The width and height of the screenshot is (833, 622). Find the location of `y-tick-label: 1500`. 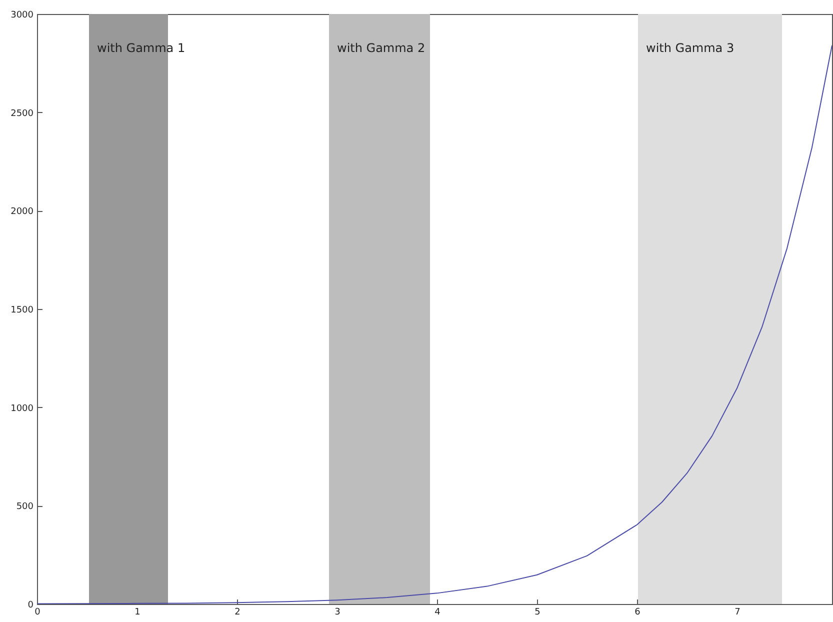

y-tick-label: 1500 is located at coordinates (22, 311).